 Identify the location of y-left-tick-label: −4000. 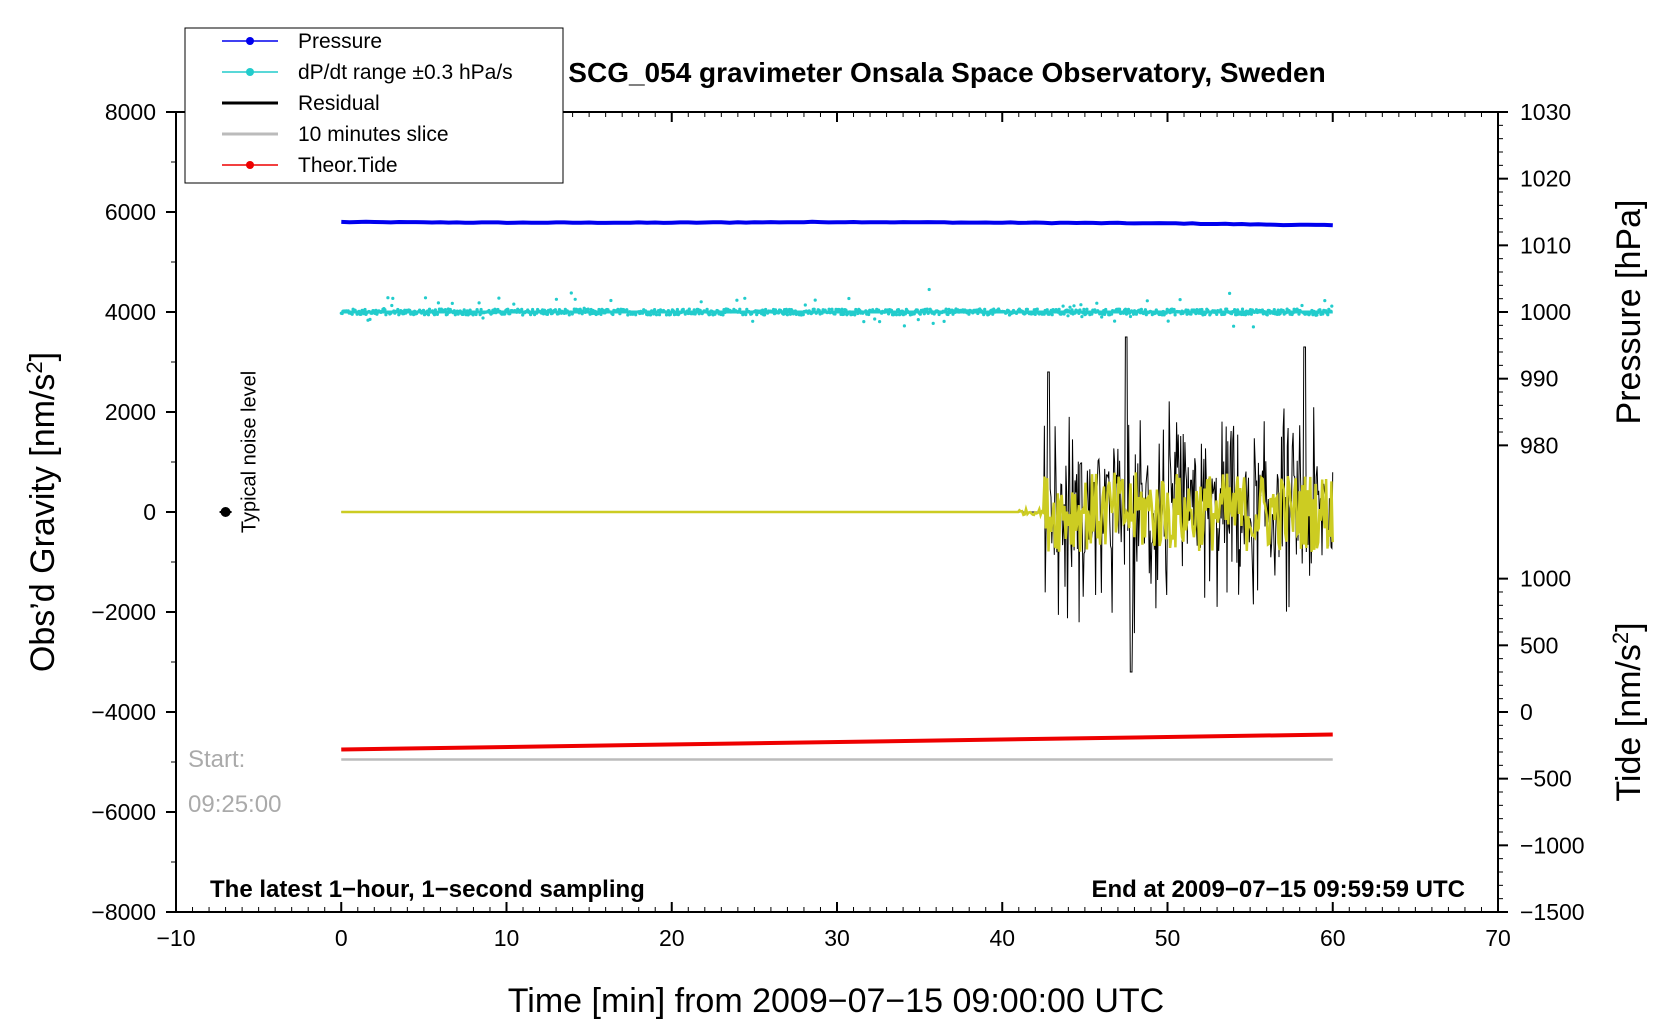
(123, 712).